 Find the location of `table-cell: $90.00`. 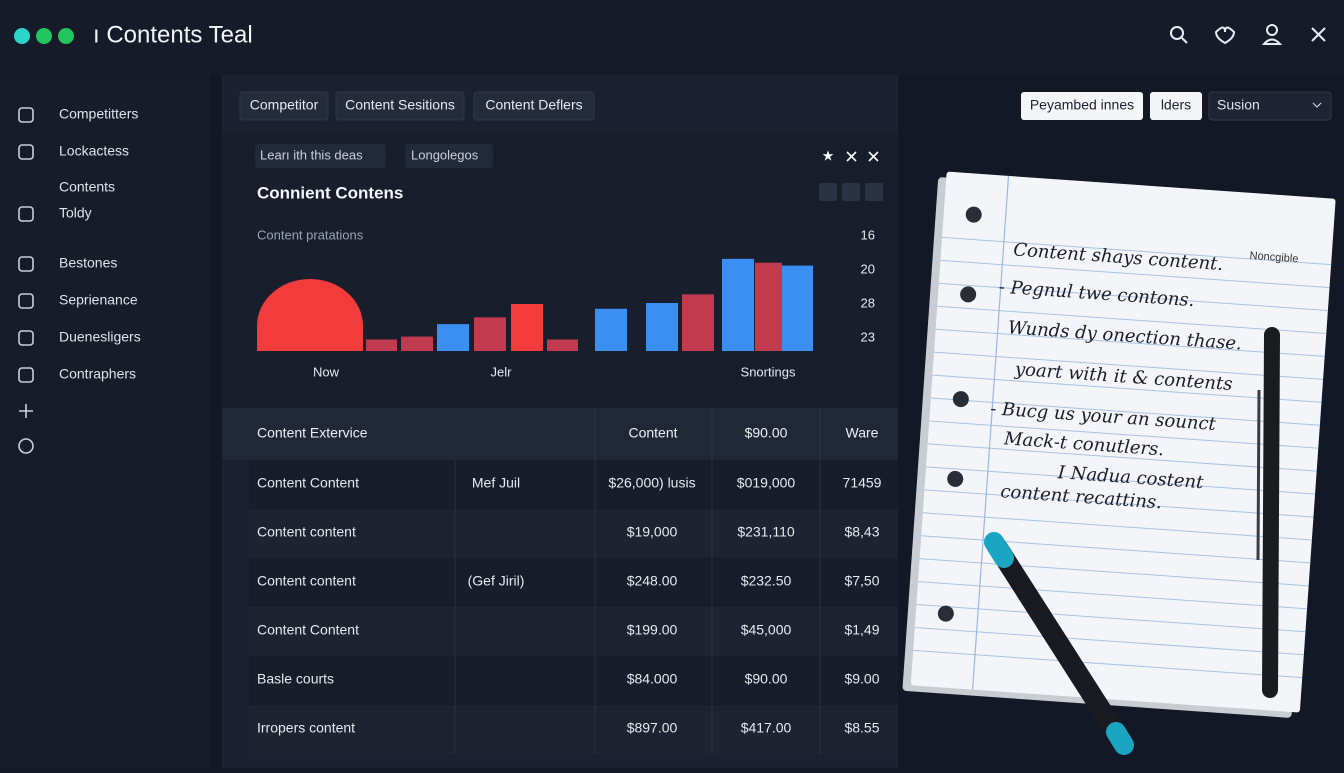

table-cell: $90.00 is located at coordinates (766, 679).